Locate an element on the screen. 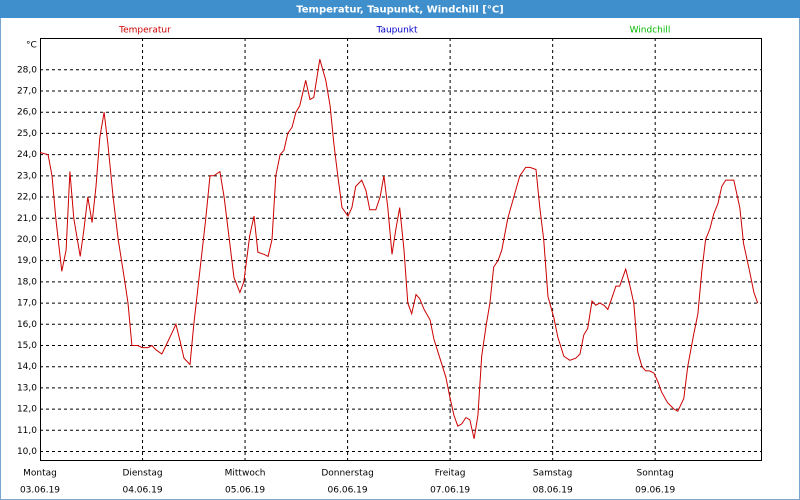 This screenshot has width=800, height=500. y-tick-label: 11,0 is located at coordinates (27, 431).